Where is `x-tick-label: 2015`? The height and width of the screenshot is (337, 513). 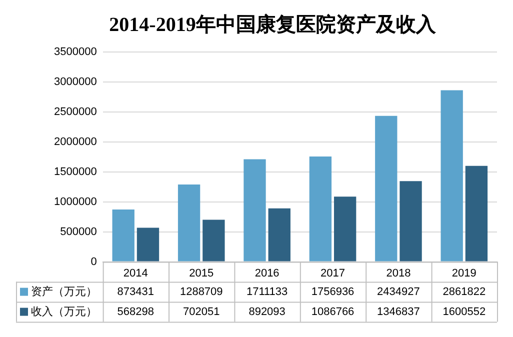
x-tick-label: 2015 is located at coordinates (201, 273).